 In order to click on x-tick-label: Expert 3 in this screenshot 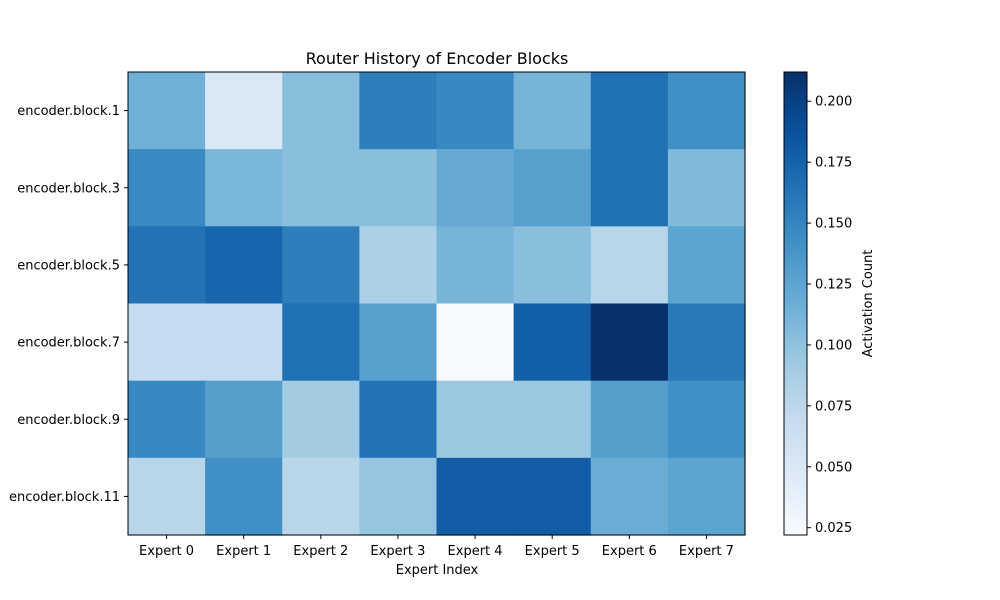, I will do `click(397, 551)`.